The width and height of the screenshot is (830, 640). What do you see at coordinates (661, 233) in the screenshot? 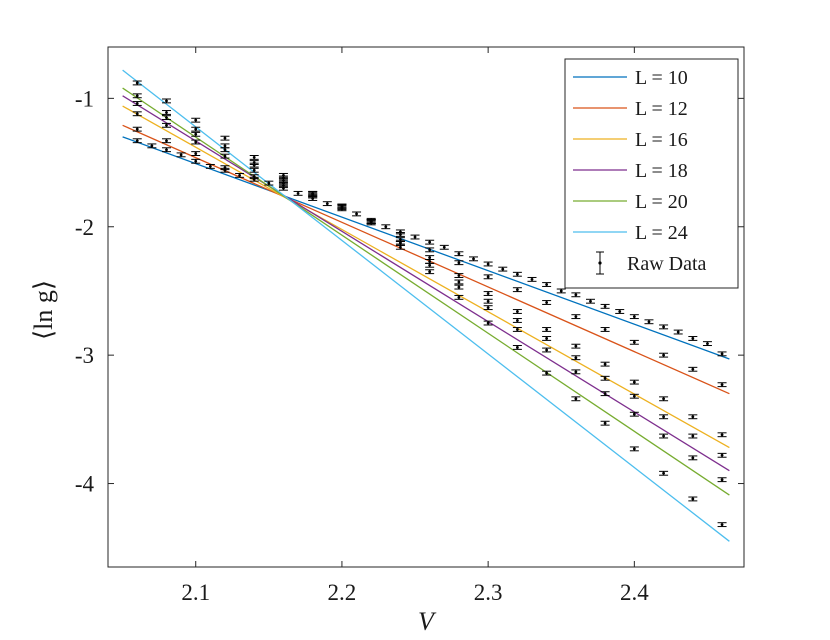
I see `legend-label-24: L = 24` at bounding box center [661, 233].